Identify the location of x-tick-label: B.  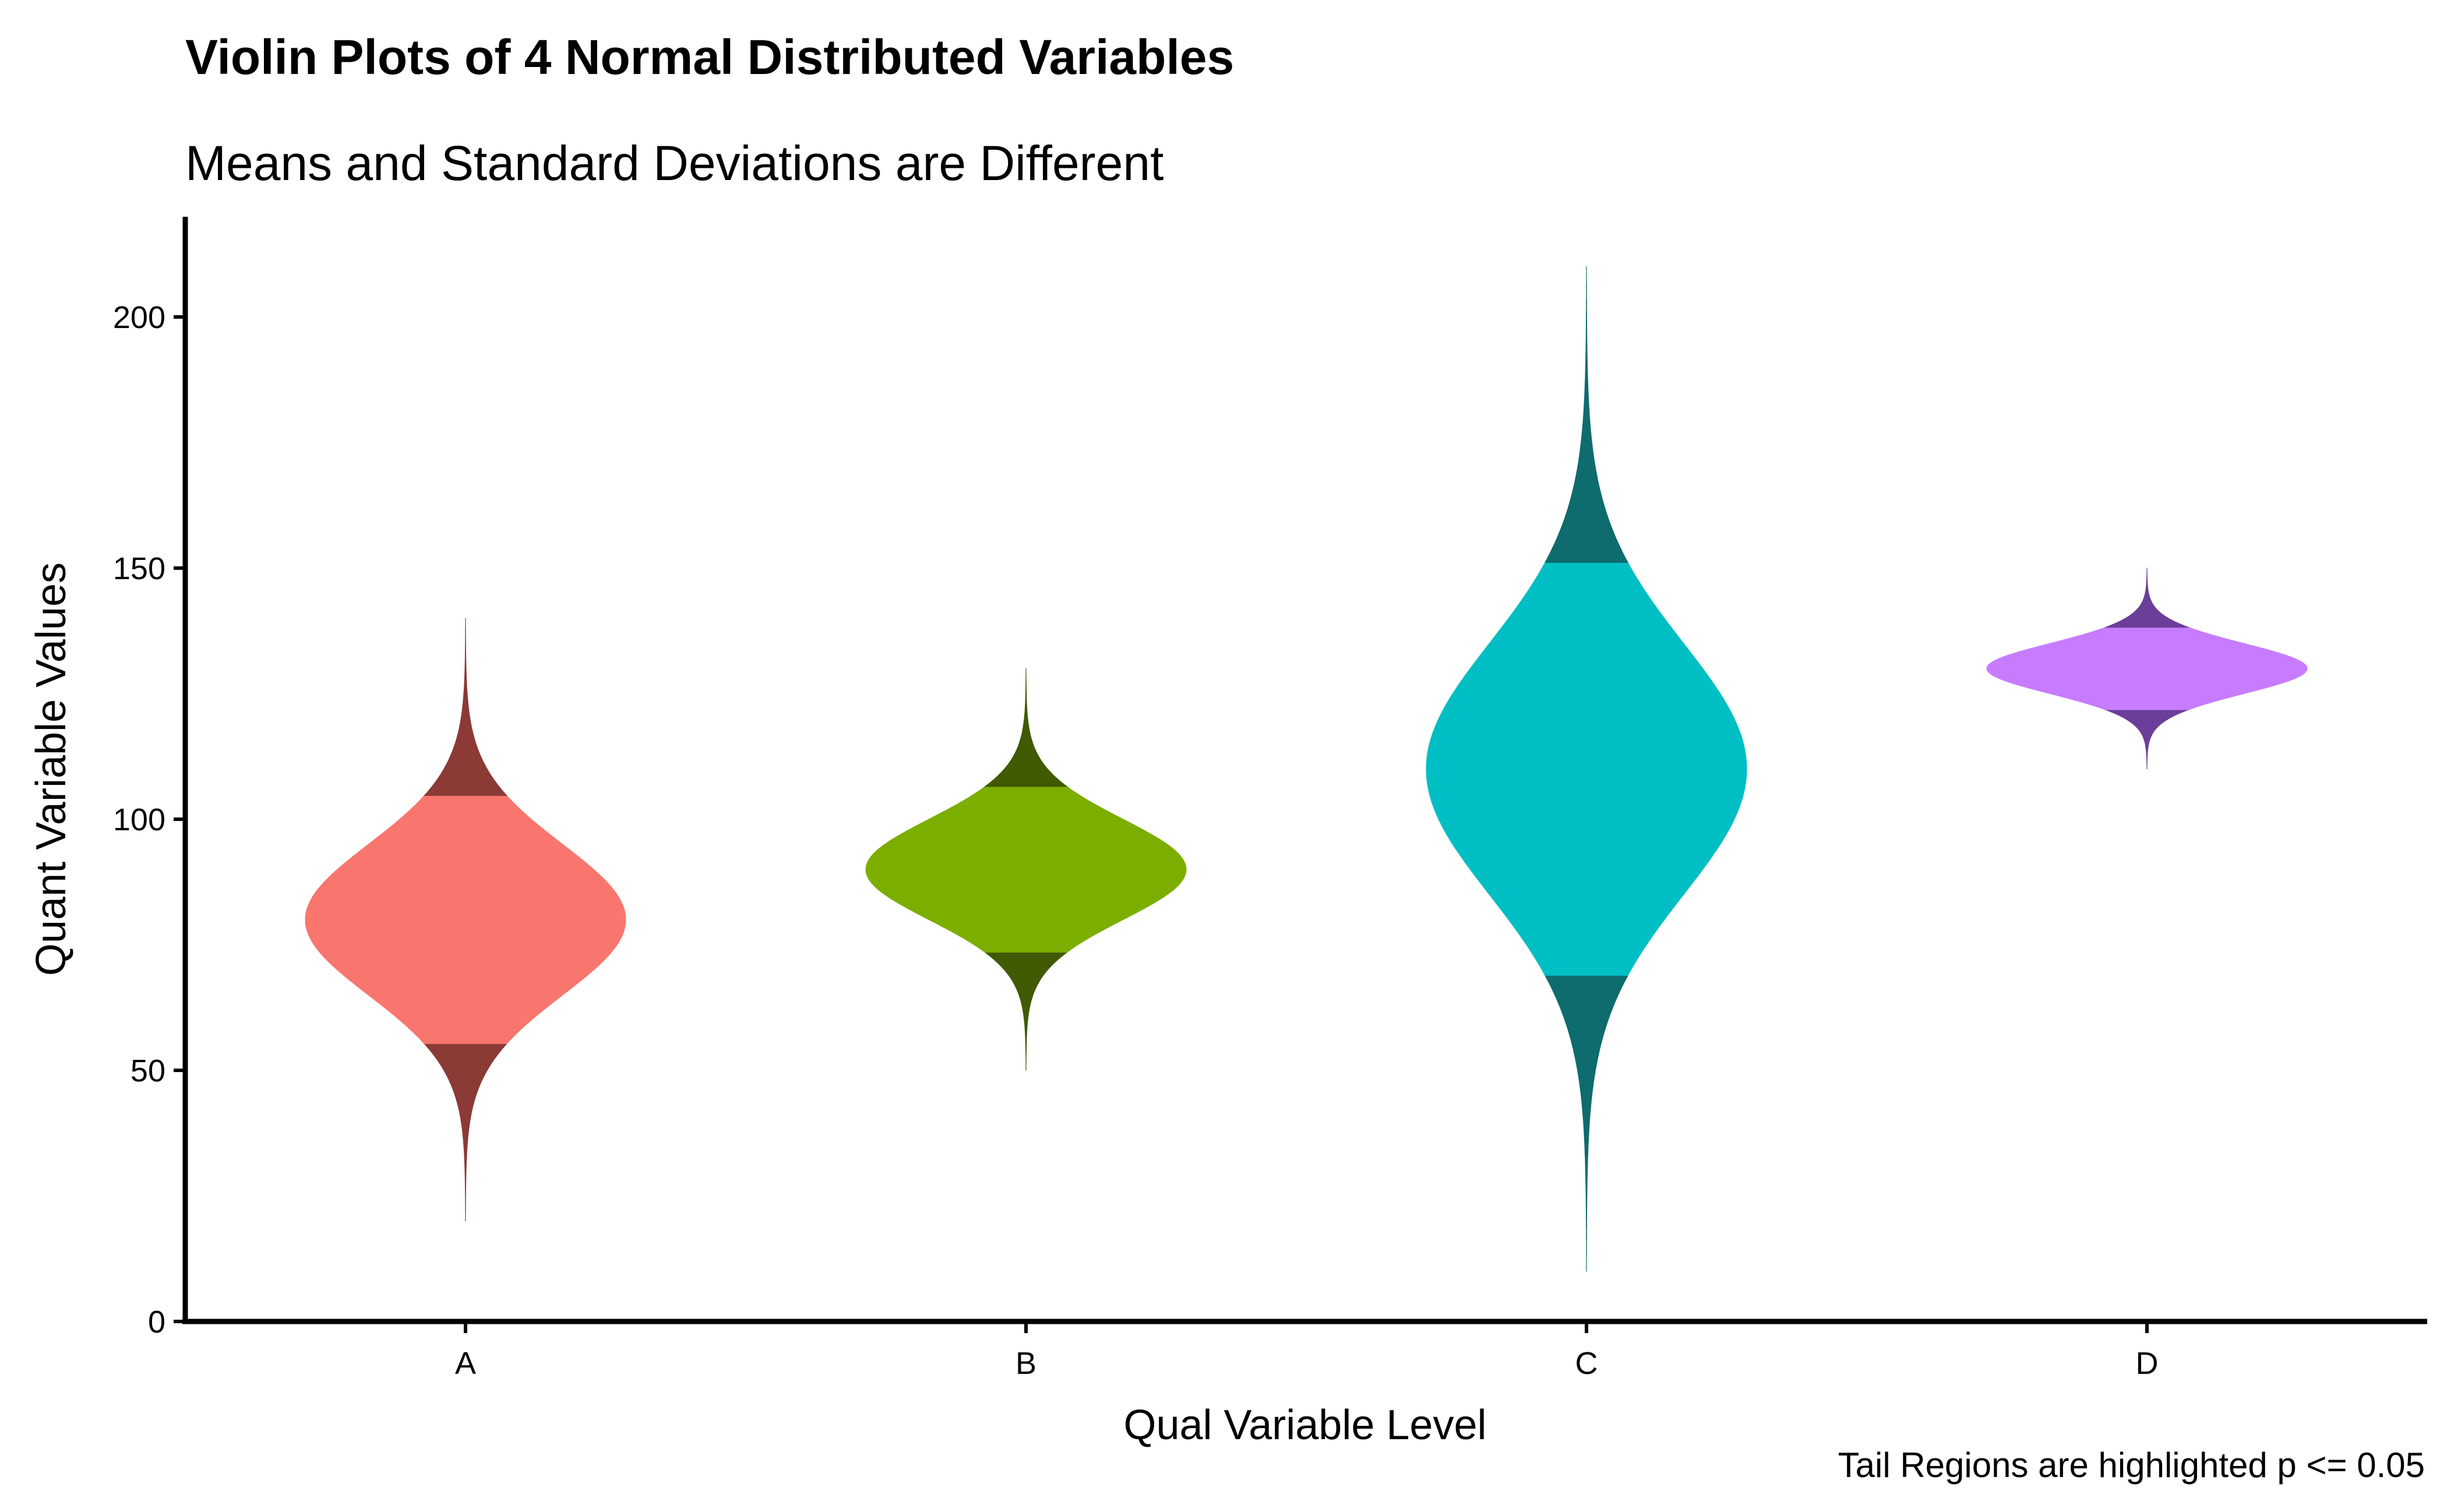
(1026, 1363).